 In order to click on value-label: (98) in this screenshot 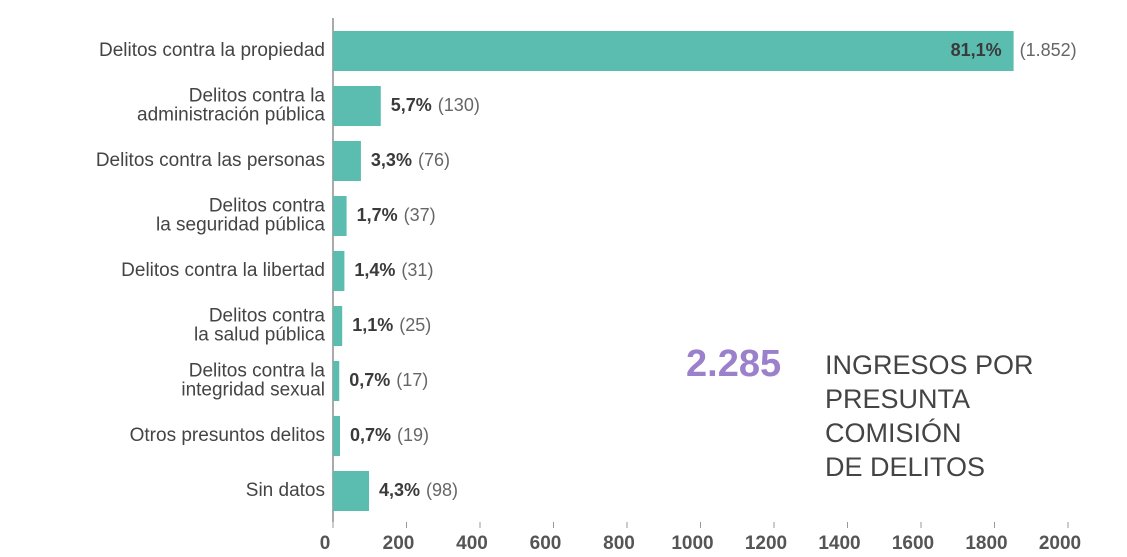, I will do `click(442, 490)`.